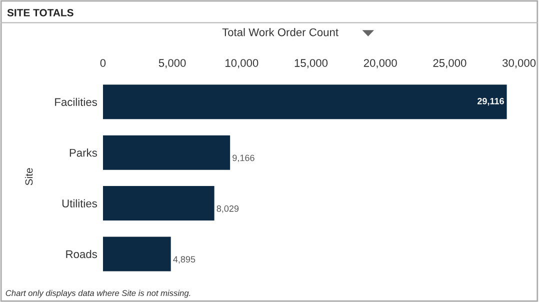  Describe the element at coordinates (311, 63) in the screenshot. I see `x-tick-label: 15,000` at that location.